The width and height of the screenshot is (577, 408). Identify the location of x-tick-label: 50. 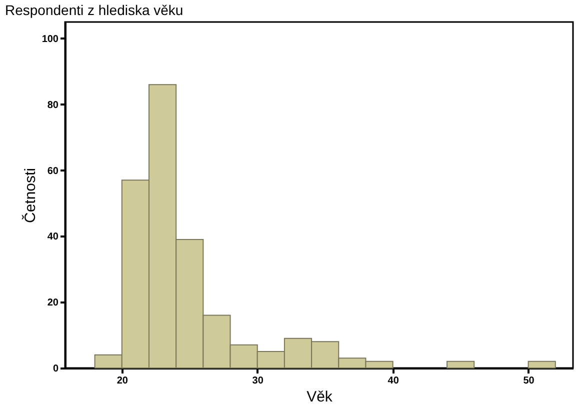
(529, 381).